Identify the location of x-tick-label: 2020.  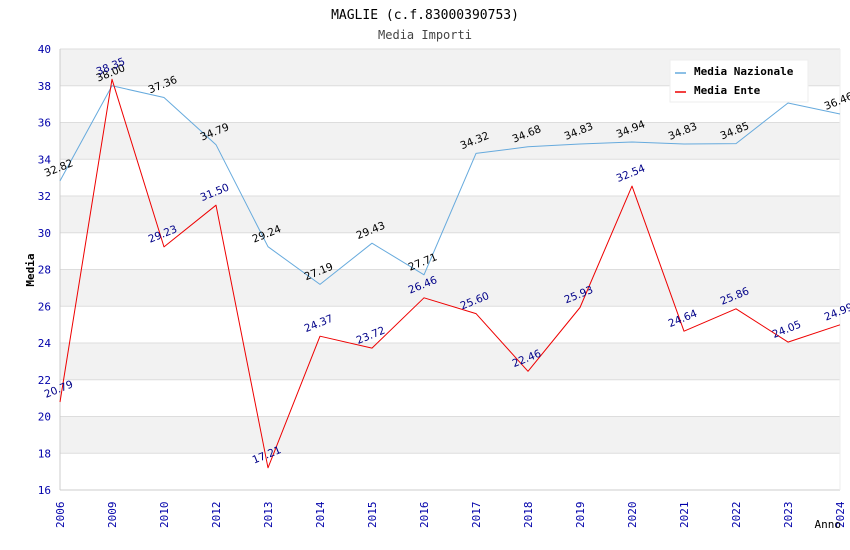
(632, 515).